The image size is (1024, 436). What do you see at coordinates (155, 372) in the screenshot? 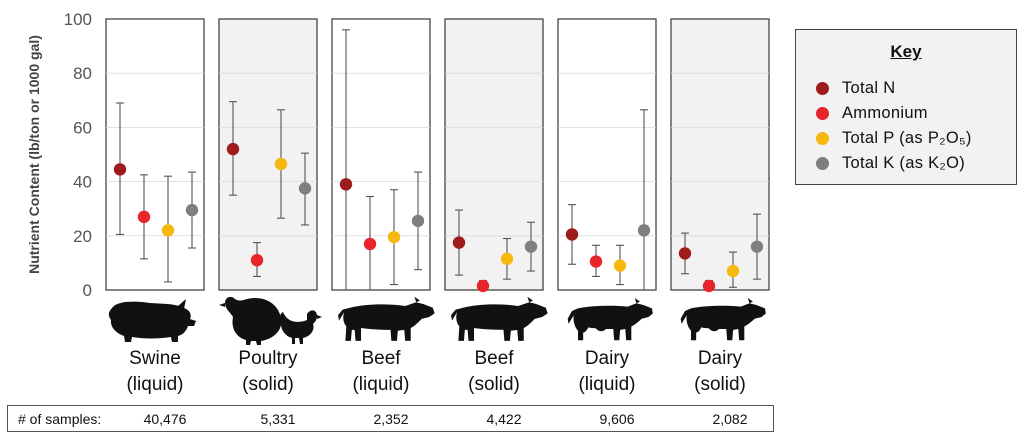
I see `category-label: Swine (liquid)` at bounding box center [155, 372].